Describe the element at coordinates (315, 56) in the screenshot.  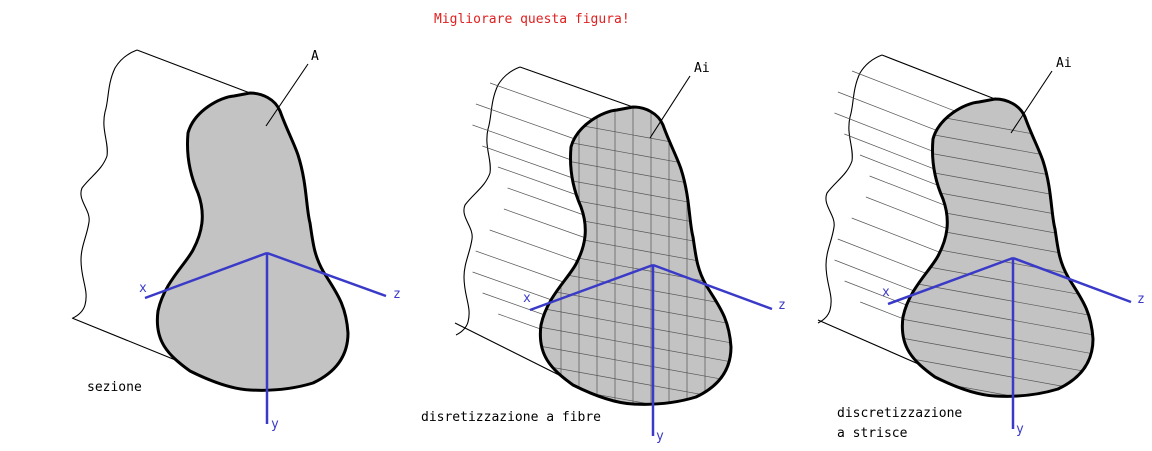
I see `area-label-a: A` at that location.